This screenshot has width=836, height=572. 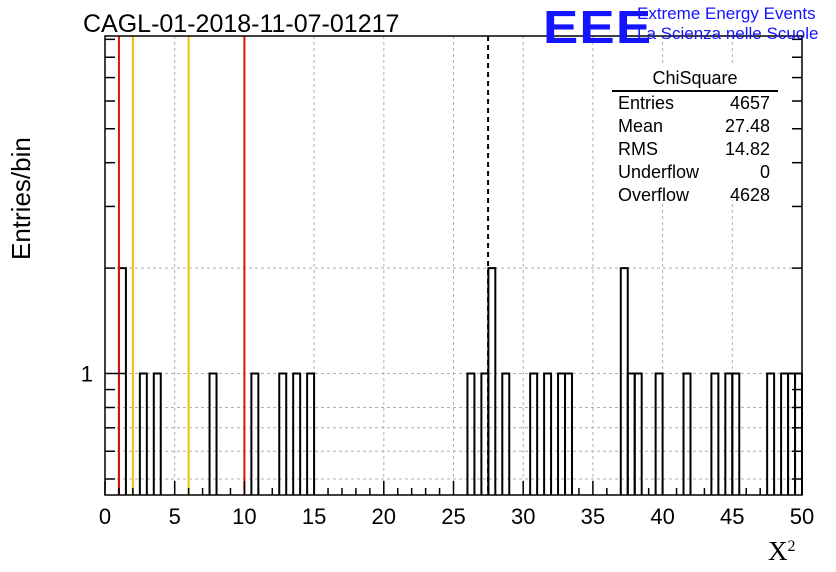 What do you see at coordinates (732, 516) in the screenshot?
I see `x-tick-label: 45` at bounding box center [732, 516].